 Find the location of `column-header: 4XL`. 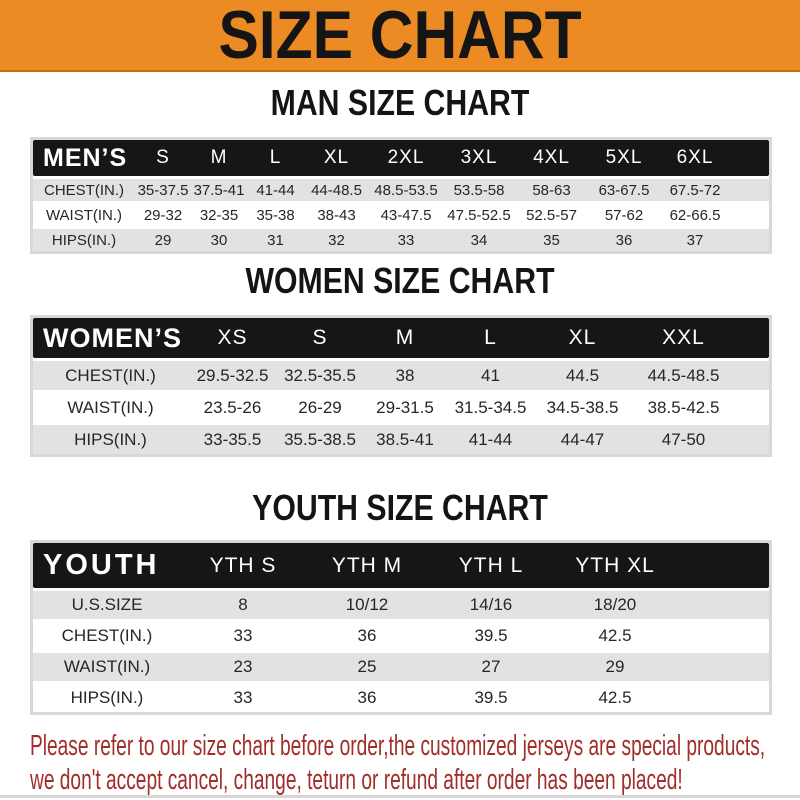

column-header: 4XL is located at coordinates (551, 157).